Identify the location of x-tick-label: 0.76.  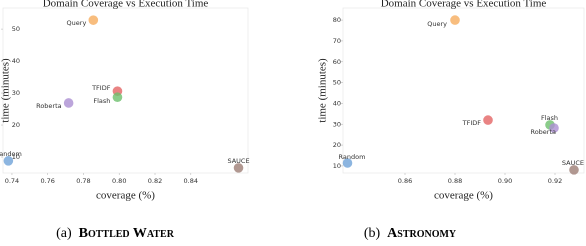
(47, 181).